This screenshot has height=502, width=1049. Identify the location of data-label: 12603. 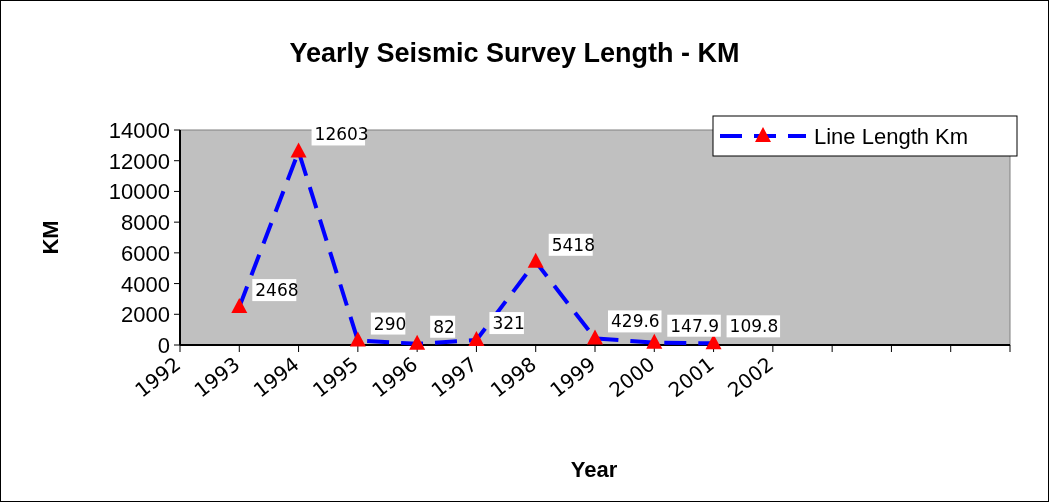
(341, 134).